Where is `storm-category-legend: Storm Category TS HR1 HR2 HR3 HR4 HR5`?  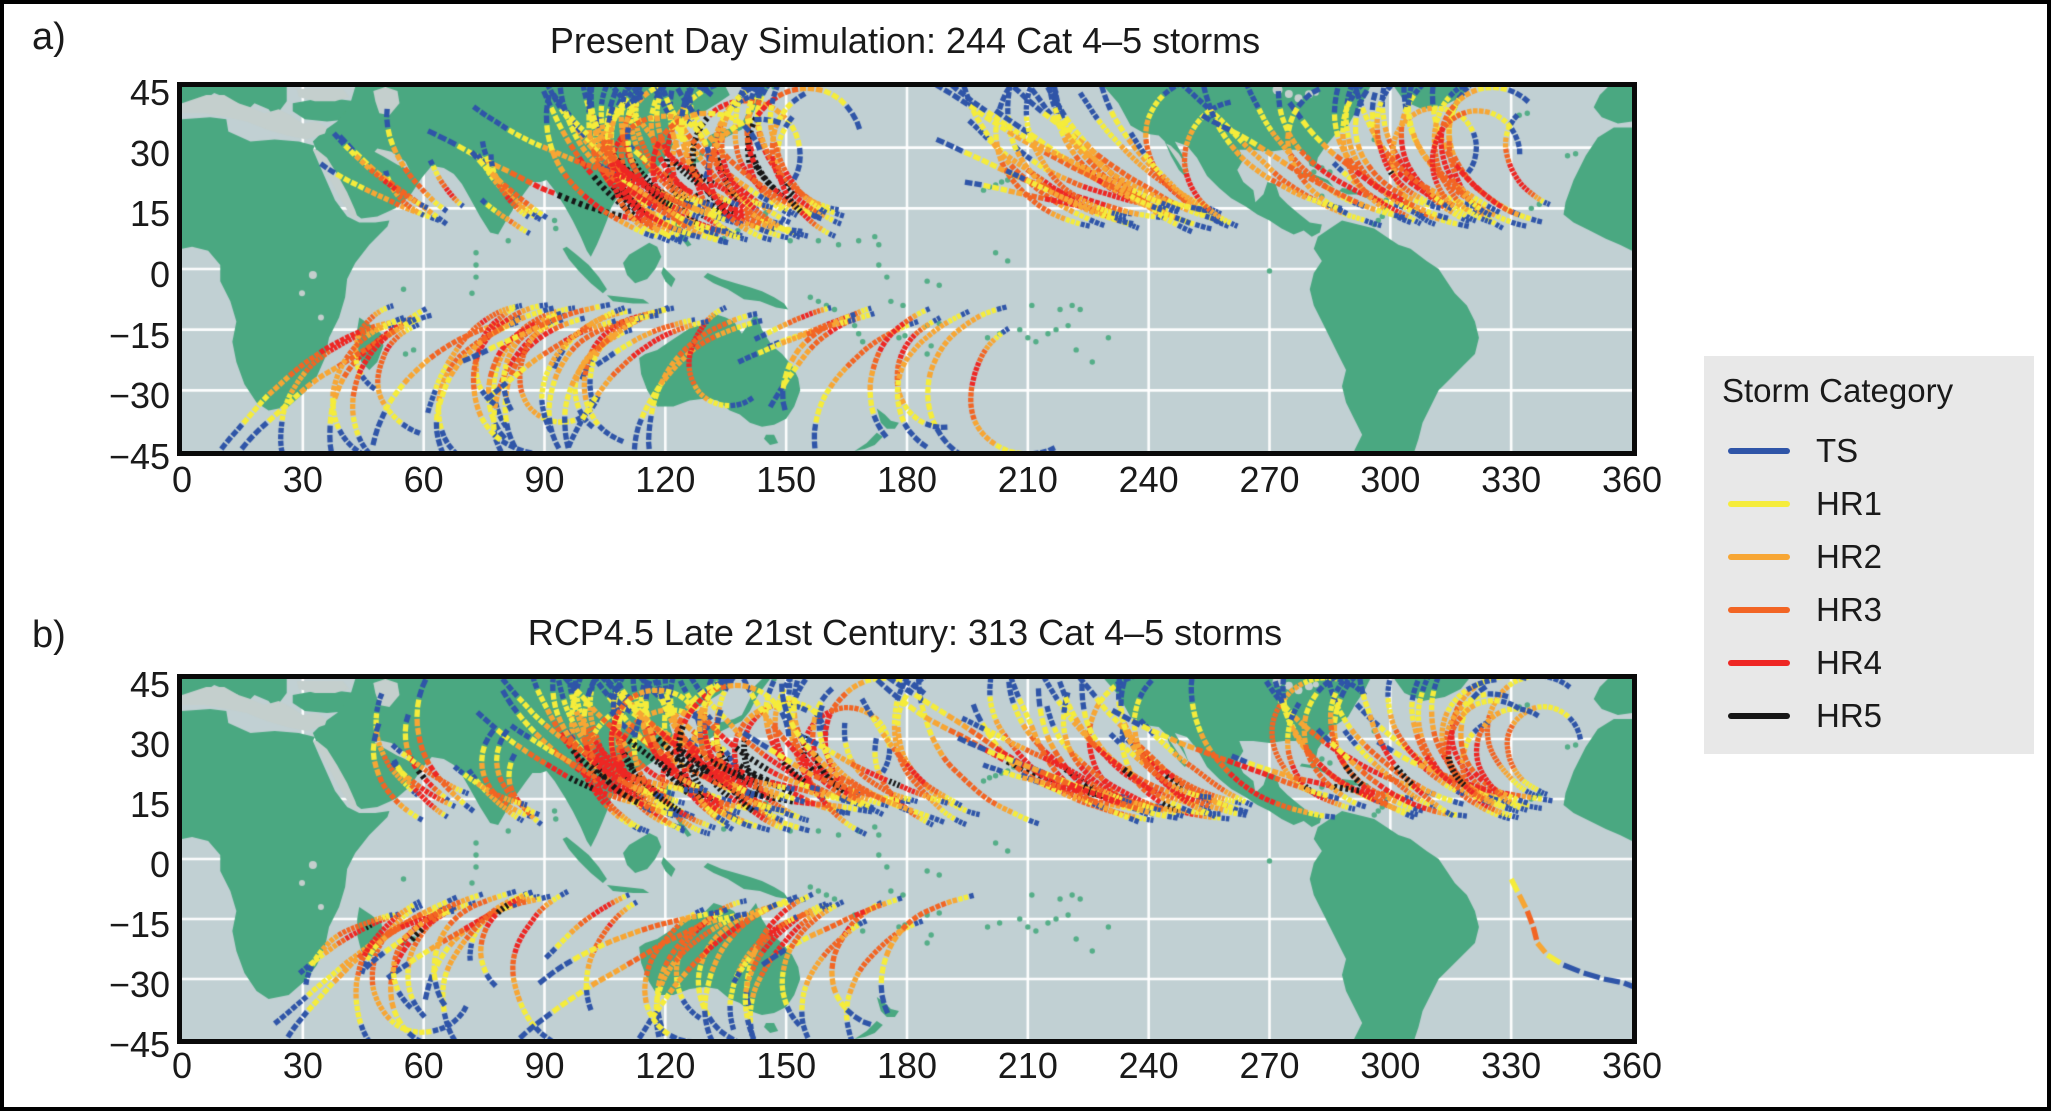
storm-category-legend: Storm Category TS HR1 HR2 HR3 HR4 HR5 is located at coordinates (1869, 555).